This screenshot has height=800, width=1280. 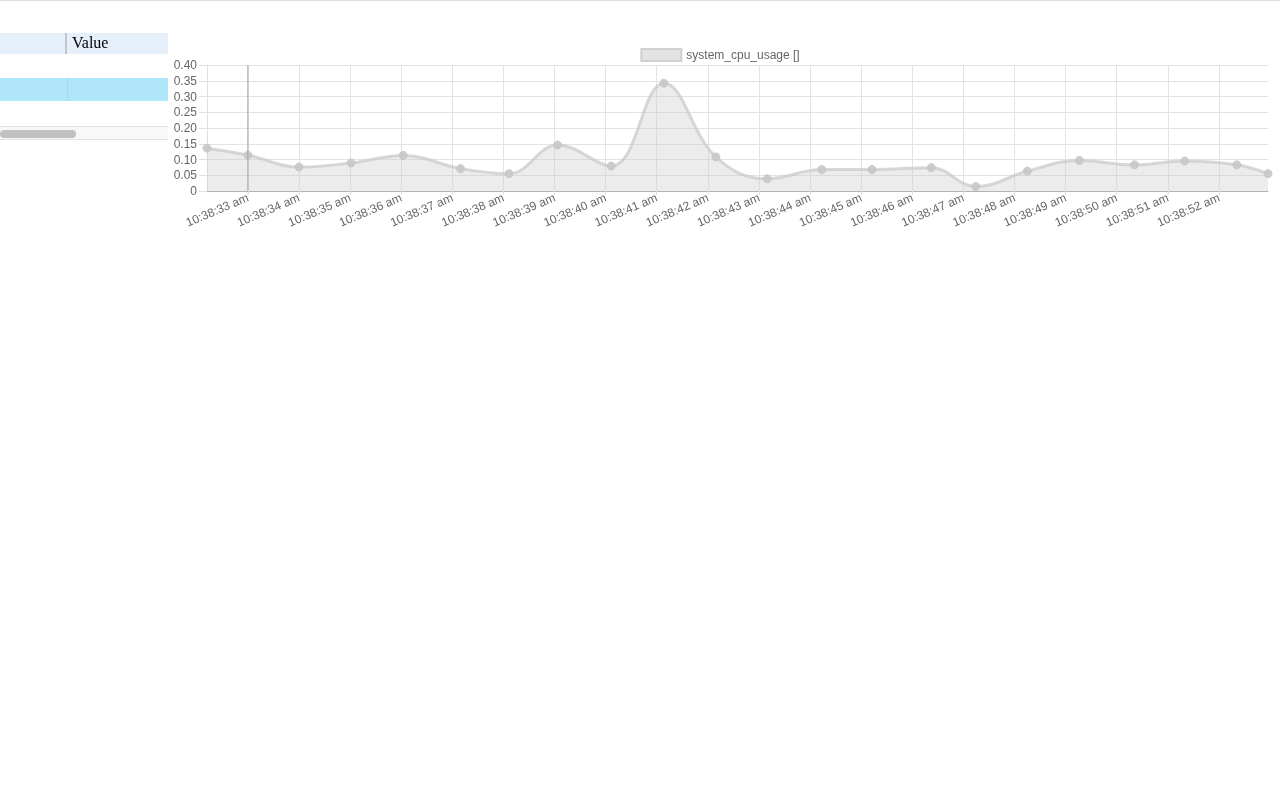 What do you see at coordinates (185, 175) in the screenshot?
I see `y-tick-label: 0.05` at bounding box center [185, 175].